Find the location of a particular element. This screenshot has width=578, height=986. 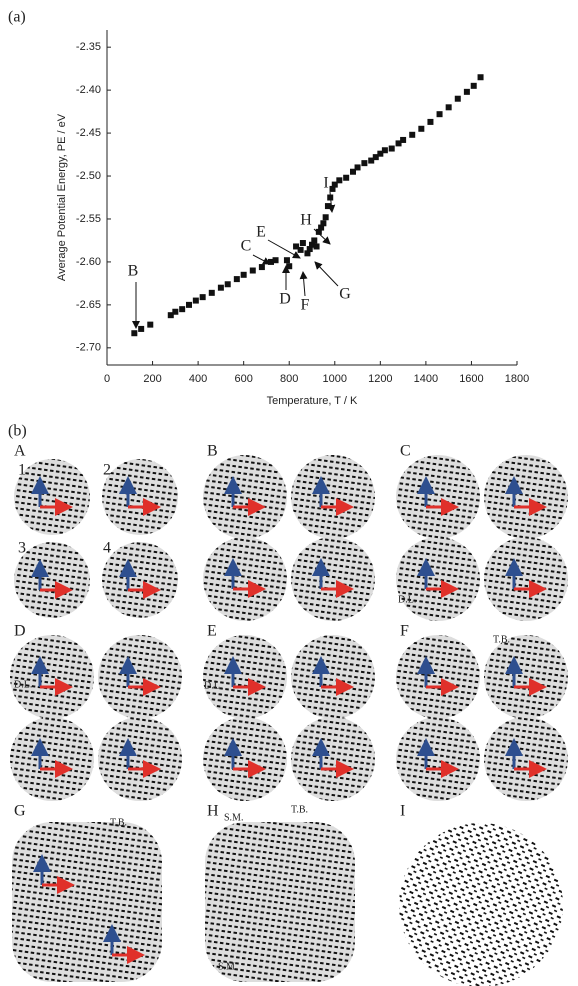

x-tick-label: 1200 is located at coordinates (380, 379).